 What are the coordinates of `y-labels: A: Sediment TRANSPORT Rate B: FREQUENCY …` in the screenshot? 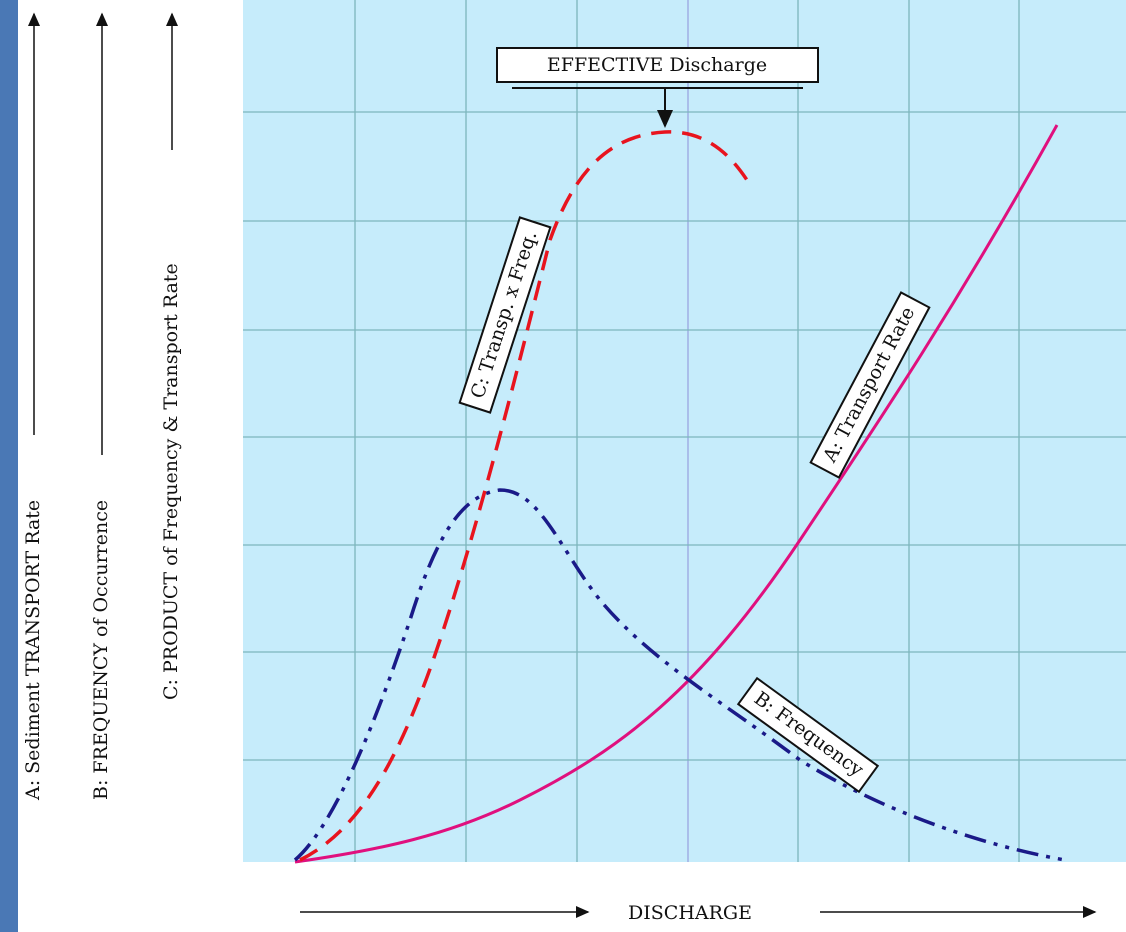 It's located at (102, 406).